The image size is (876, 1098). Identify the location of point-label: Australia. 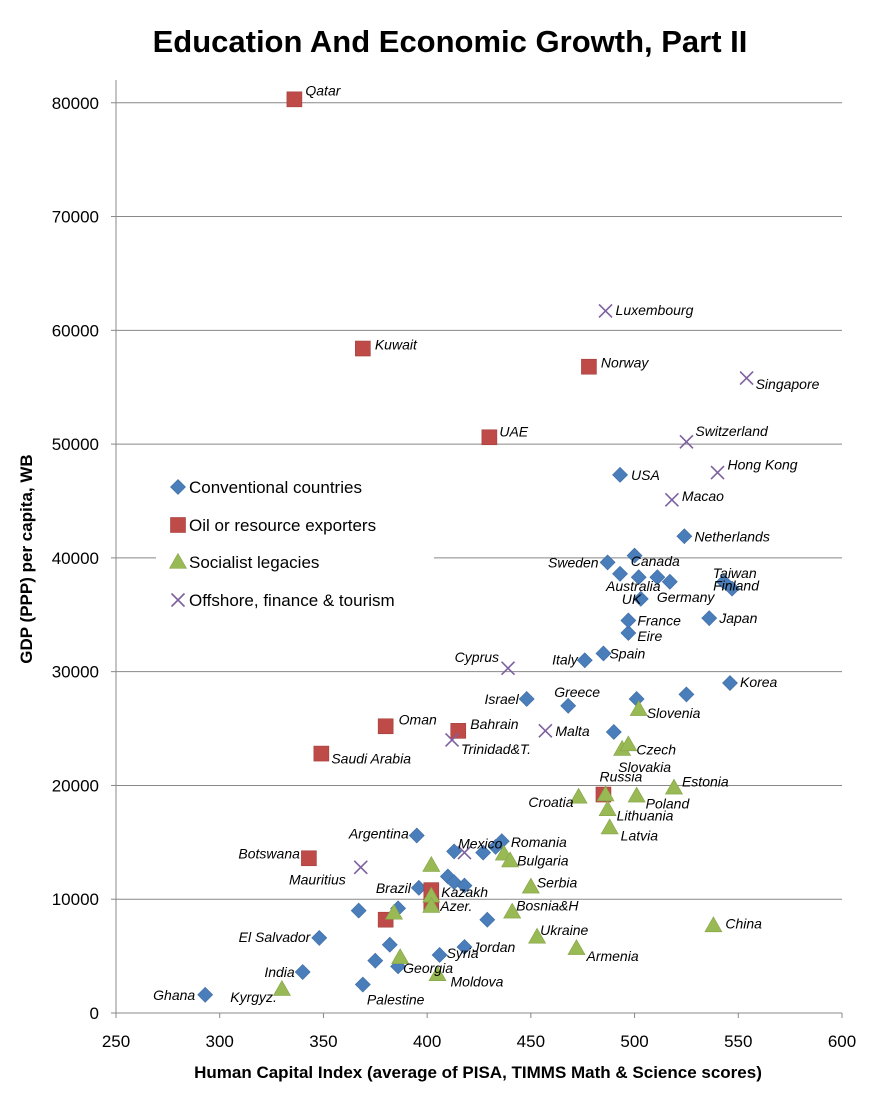
(633, 586).